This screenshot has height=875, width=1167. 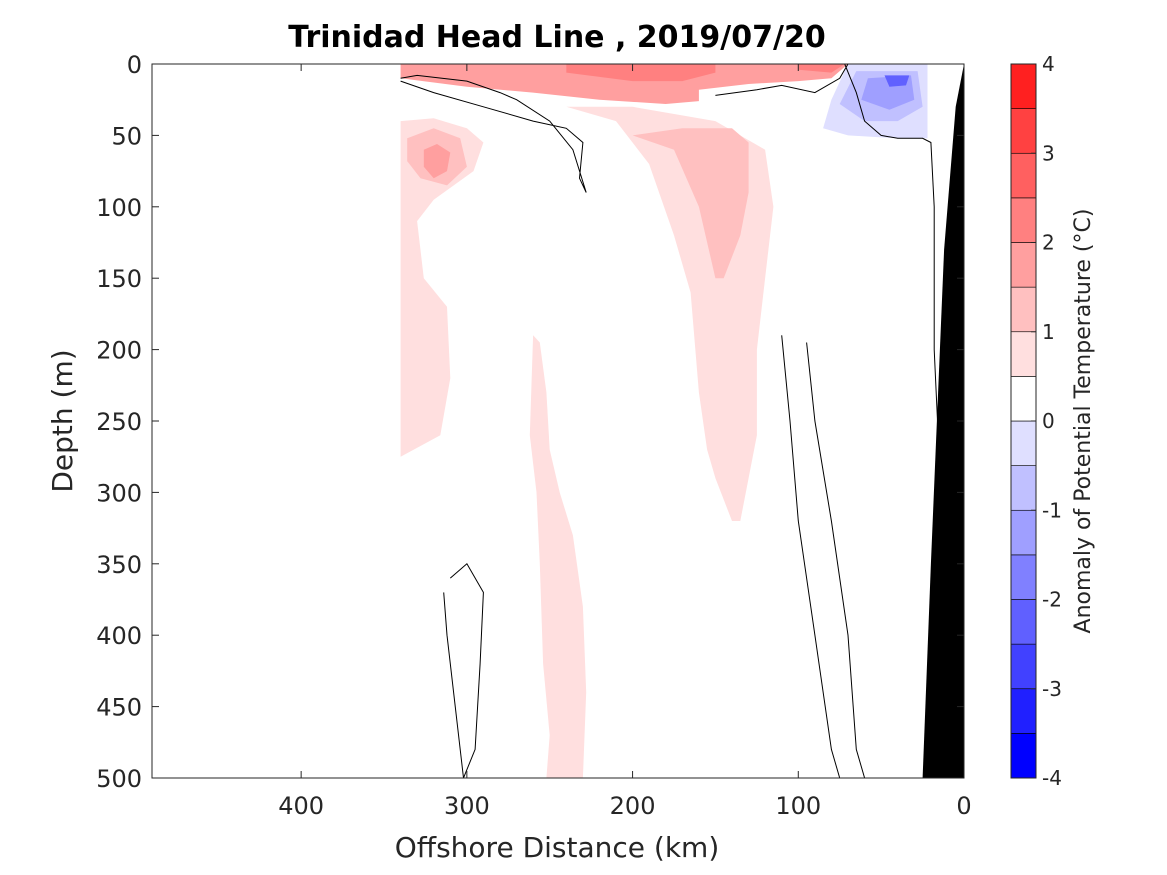 What do you see at coordinates (1052, 510) in the screenshot?
I see `colorbar-tick-label: -1` at bounding box center [1052, 510].